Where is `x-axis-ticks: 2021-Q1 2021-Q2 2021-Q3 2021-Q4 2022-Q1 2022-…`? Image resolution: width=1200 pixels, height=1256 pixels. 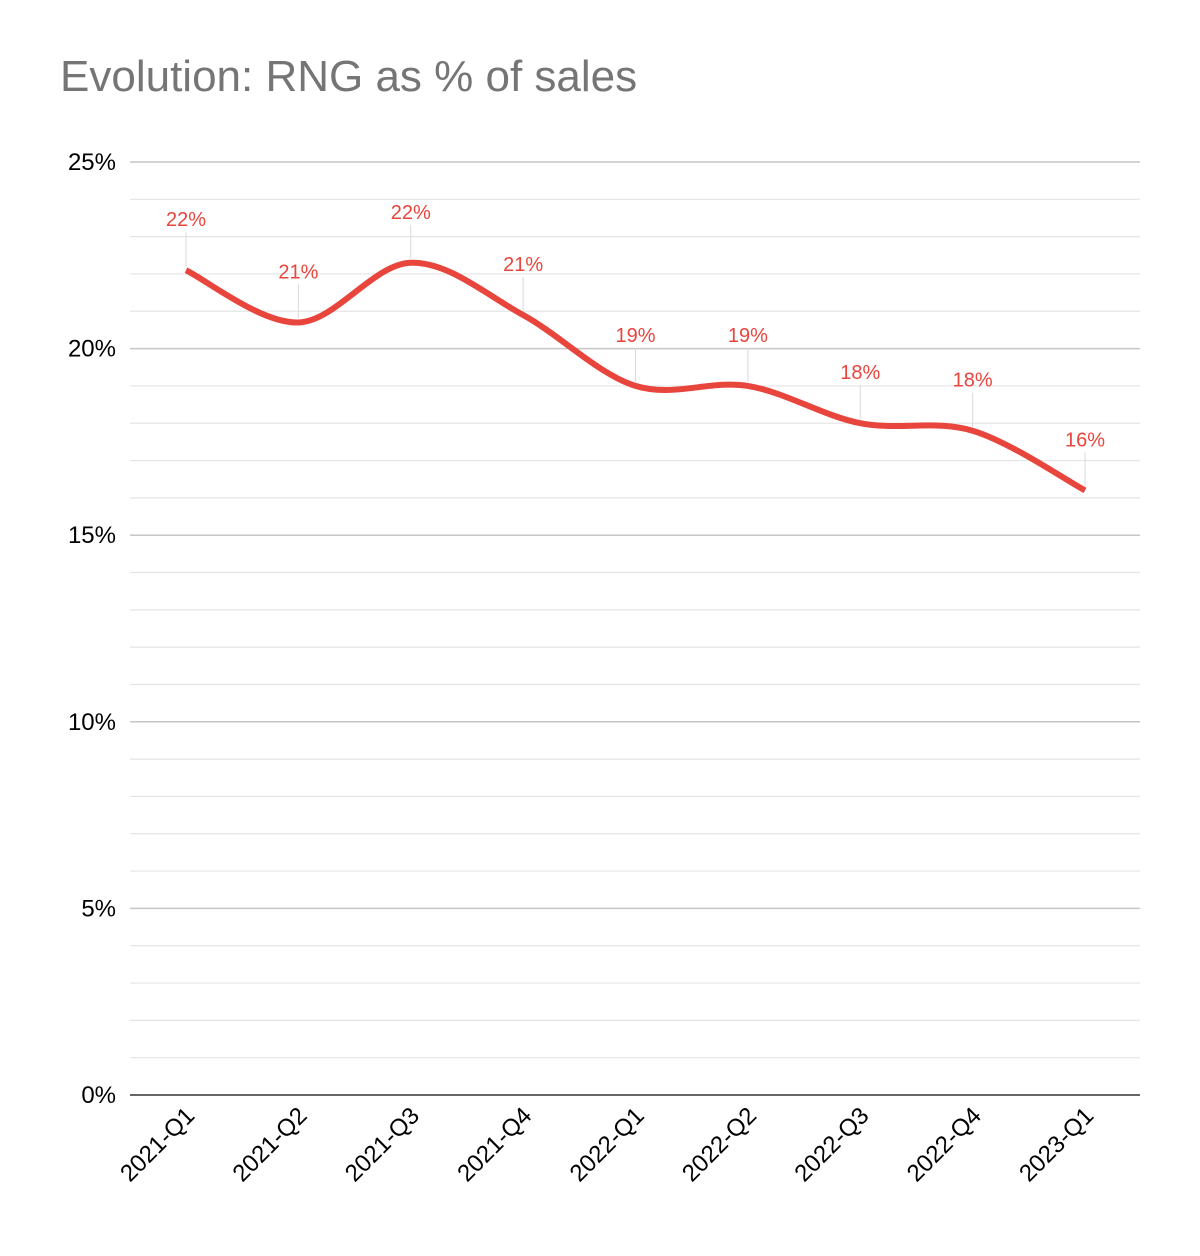 x-axis-ticks: 2021-Q1 2021-Q2 2021-Q3 2021-Q4 2022-Q1 2022-… is located at coordinates (607, 1144).